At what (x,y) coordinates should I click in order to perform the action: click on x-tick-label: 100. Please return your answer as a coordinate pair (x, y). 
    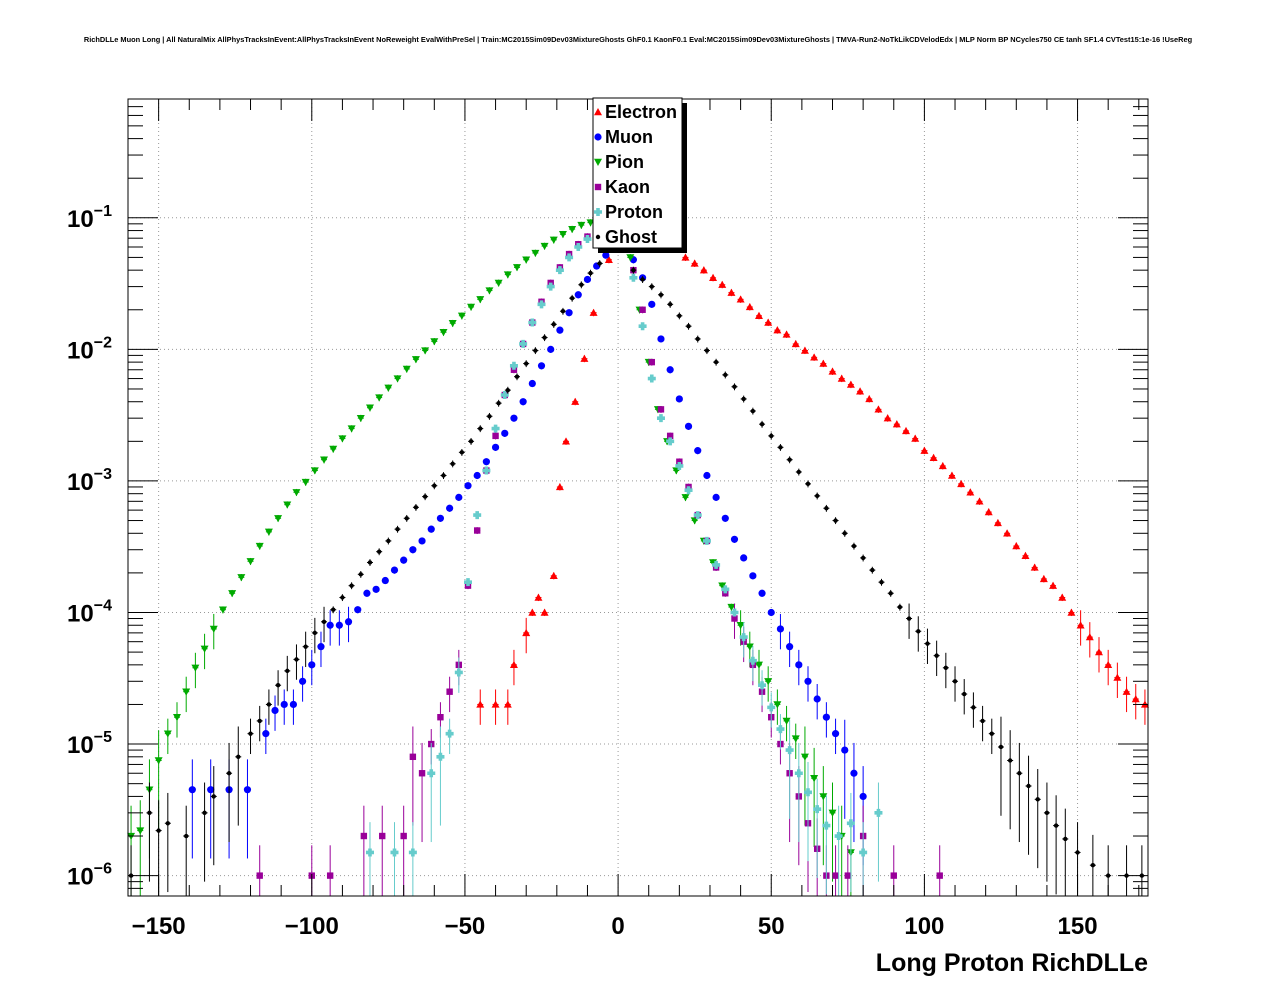
    Looking at the image, I should click on (924, 926).